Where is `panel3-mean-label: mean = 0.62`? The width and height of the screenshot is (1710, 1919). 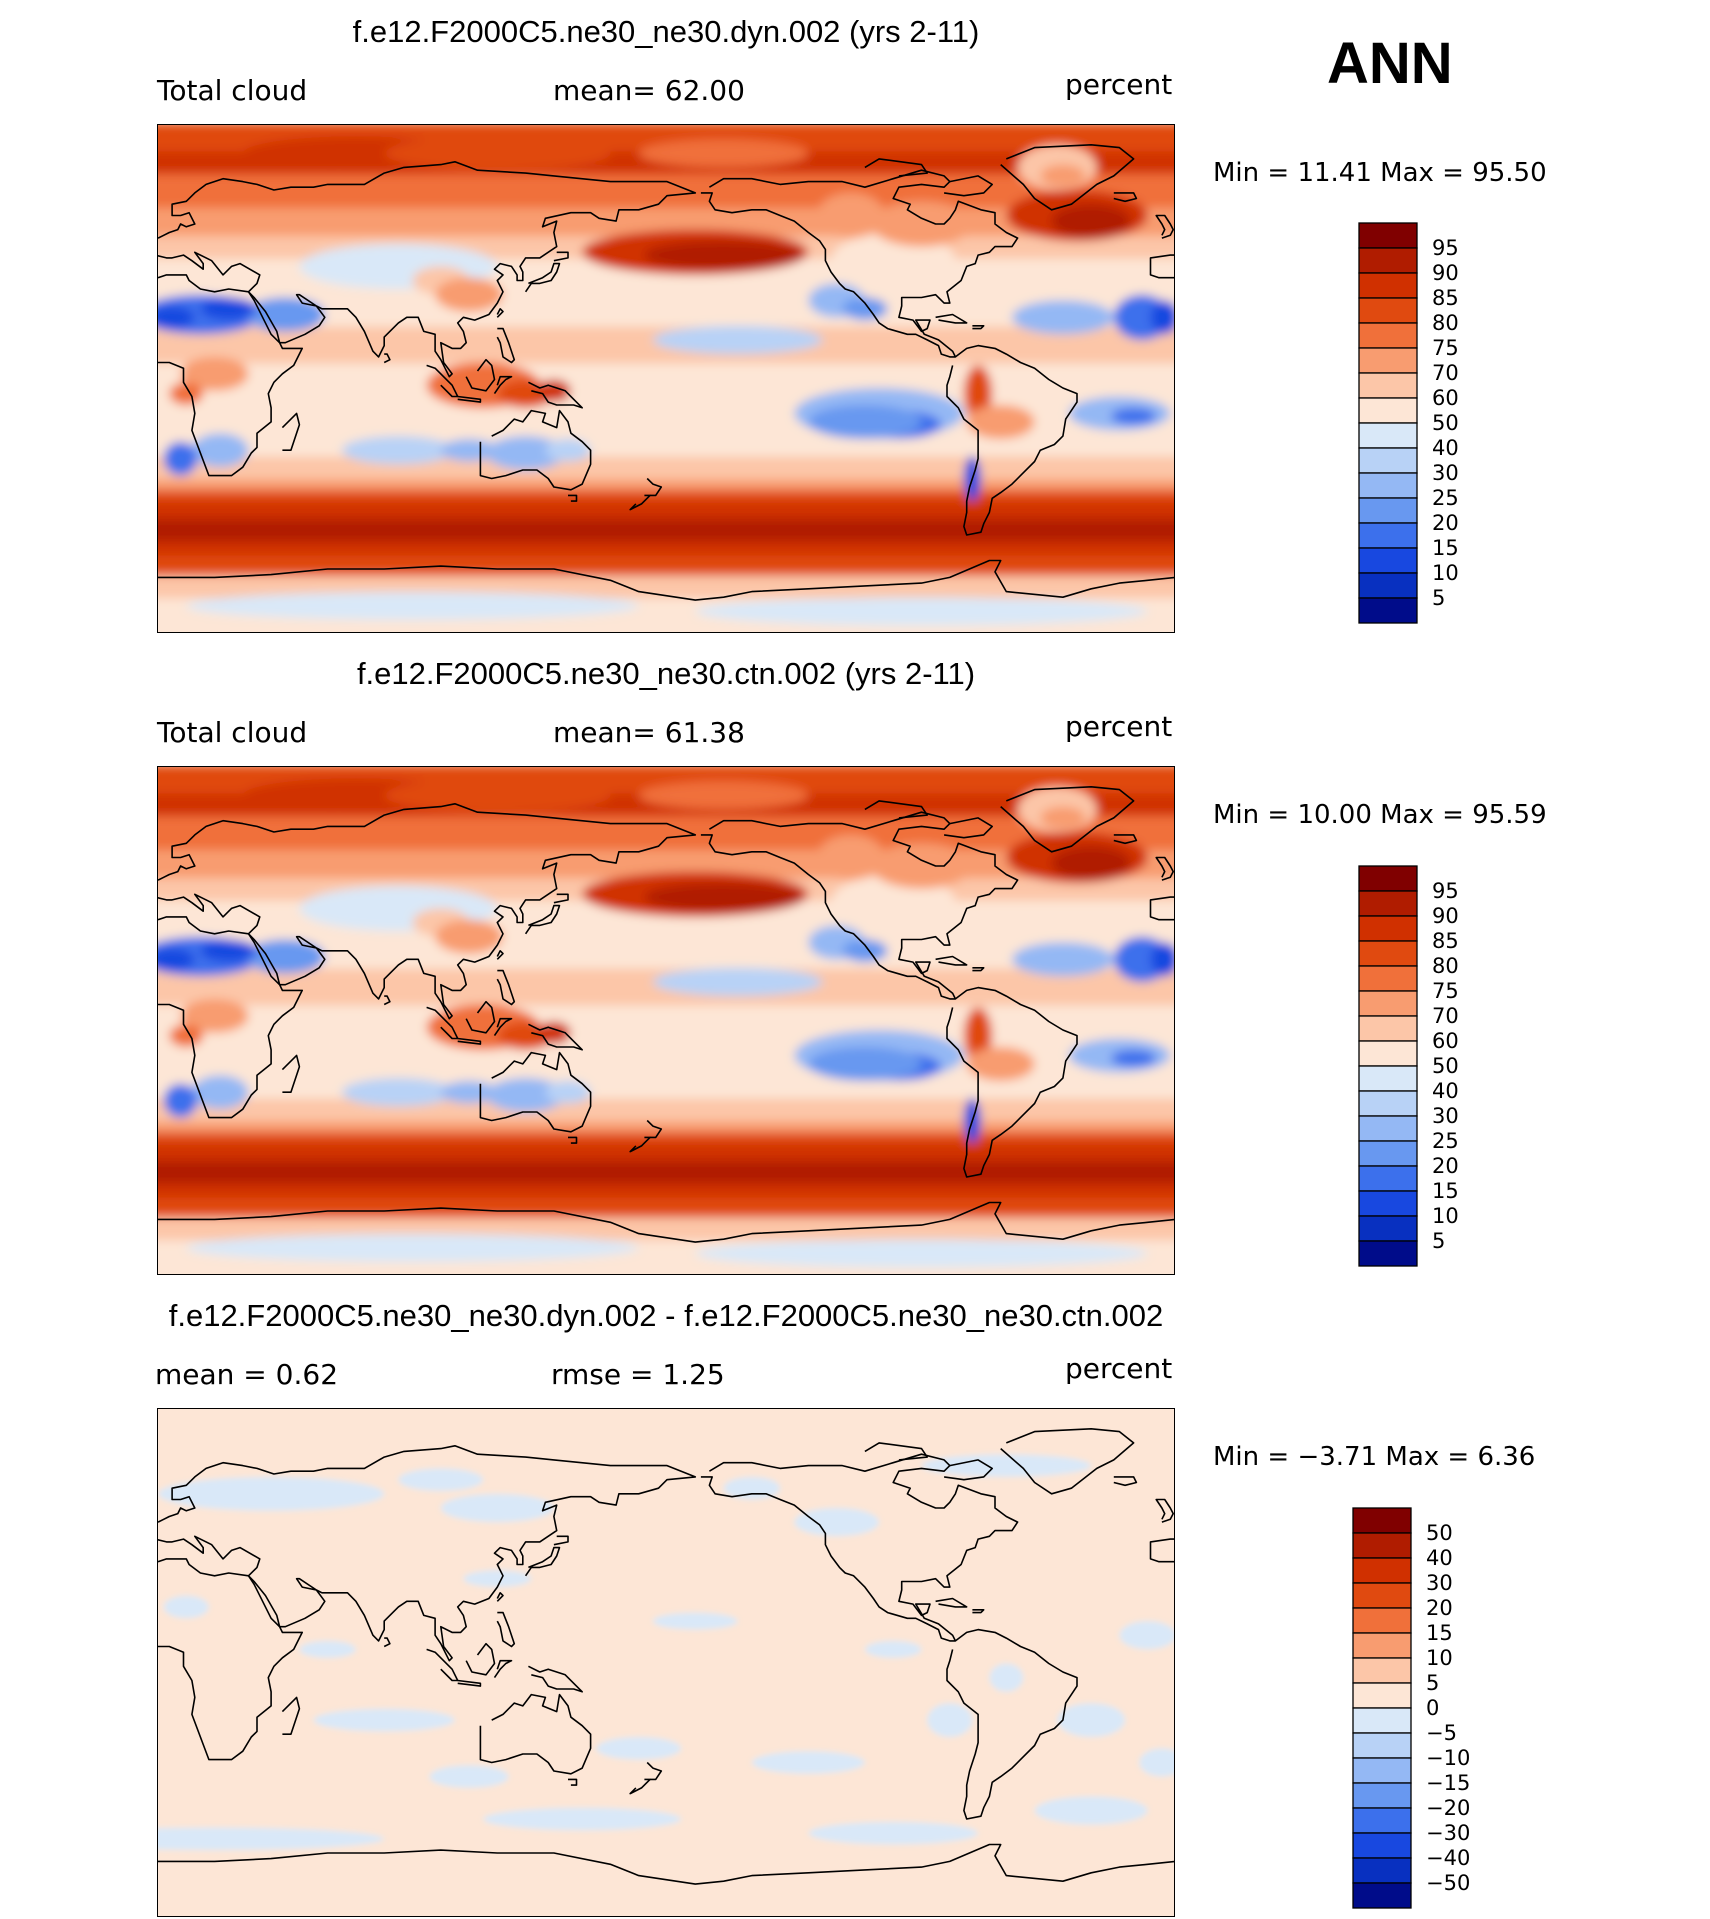
panel3-mean-label: mean = 0.62 is located at coordinates (247, 1374).